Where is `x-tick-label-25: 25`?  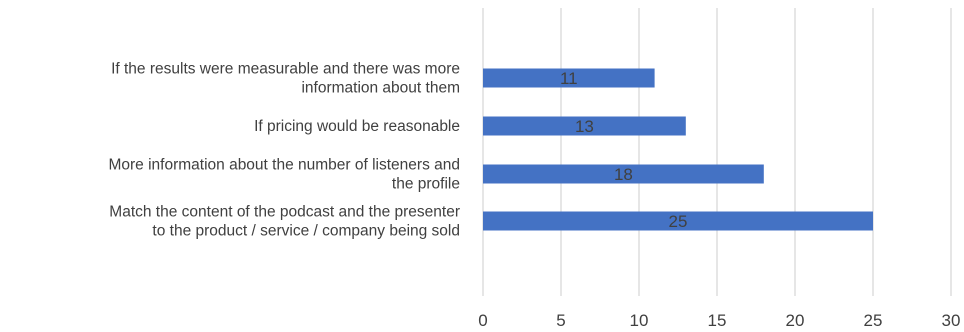
x-tick-label-25: 25 is located at coordinates (873, 320).